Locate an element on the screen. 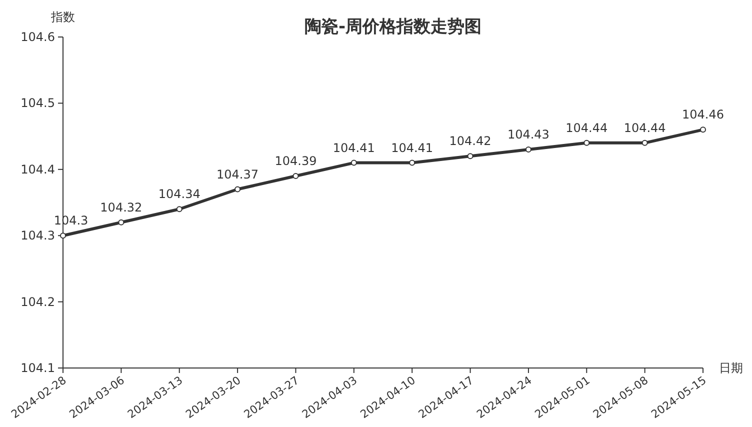 Image resolution: width=752 pixels, height=427 pixels. data-label: 104.42 is located at coordinates (470, 141).